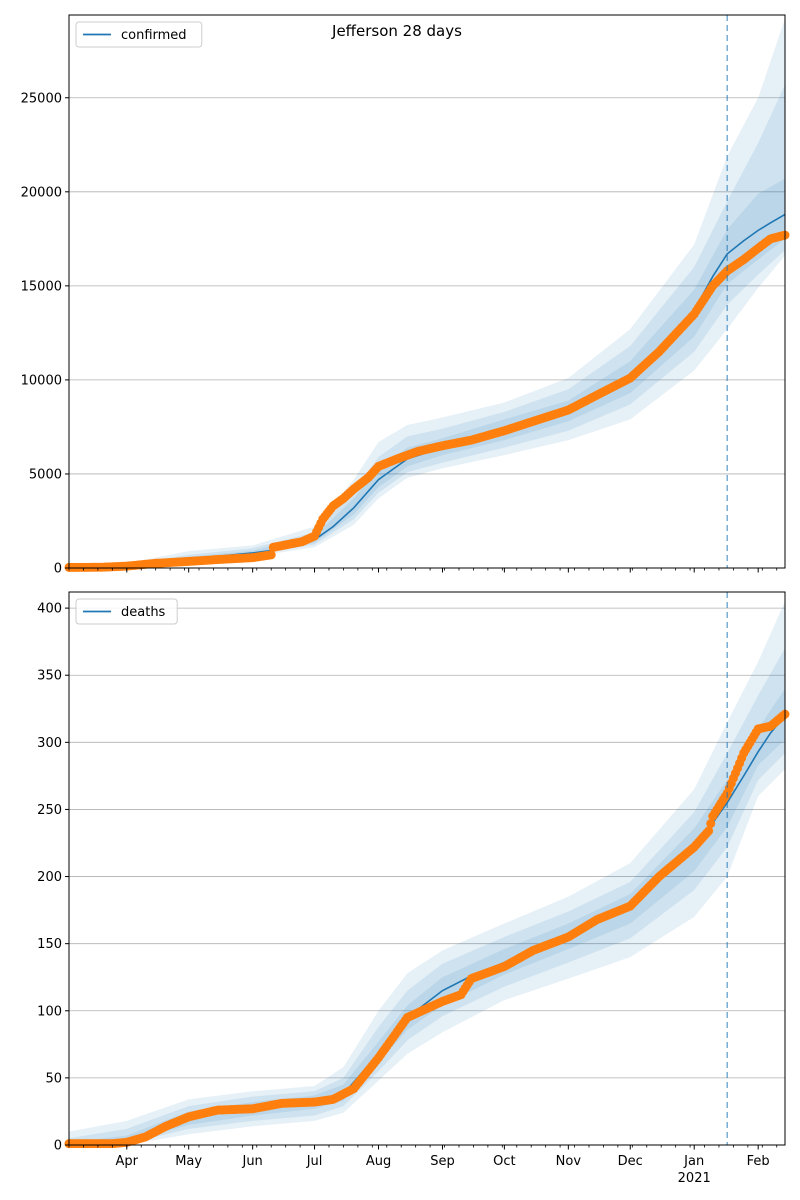 Image resolution: width=800 pixels, height=1200 pixels. Describe the element at coordinates (49, 1011) in the screenshot. I see `y-tick-label: 100` at that location.